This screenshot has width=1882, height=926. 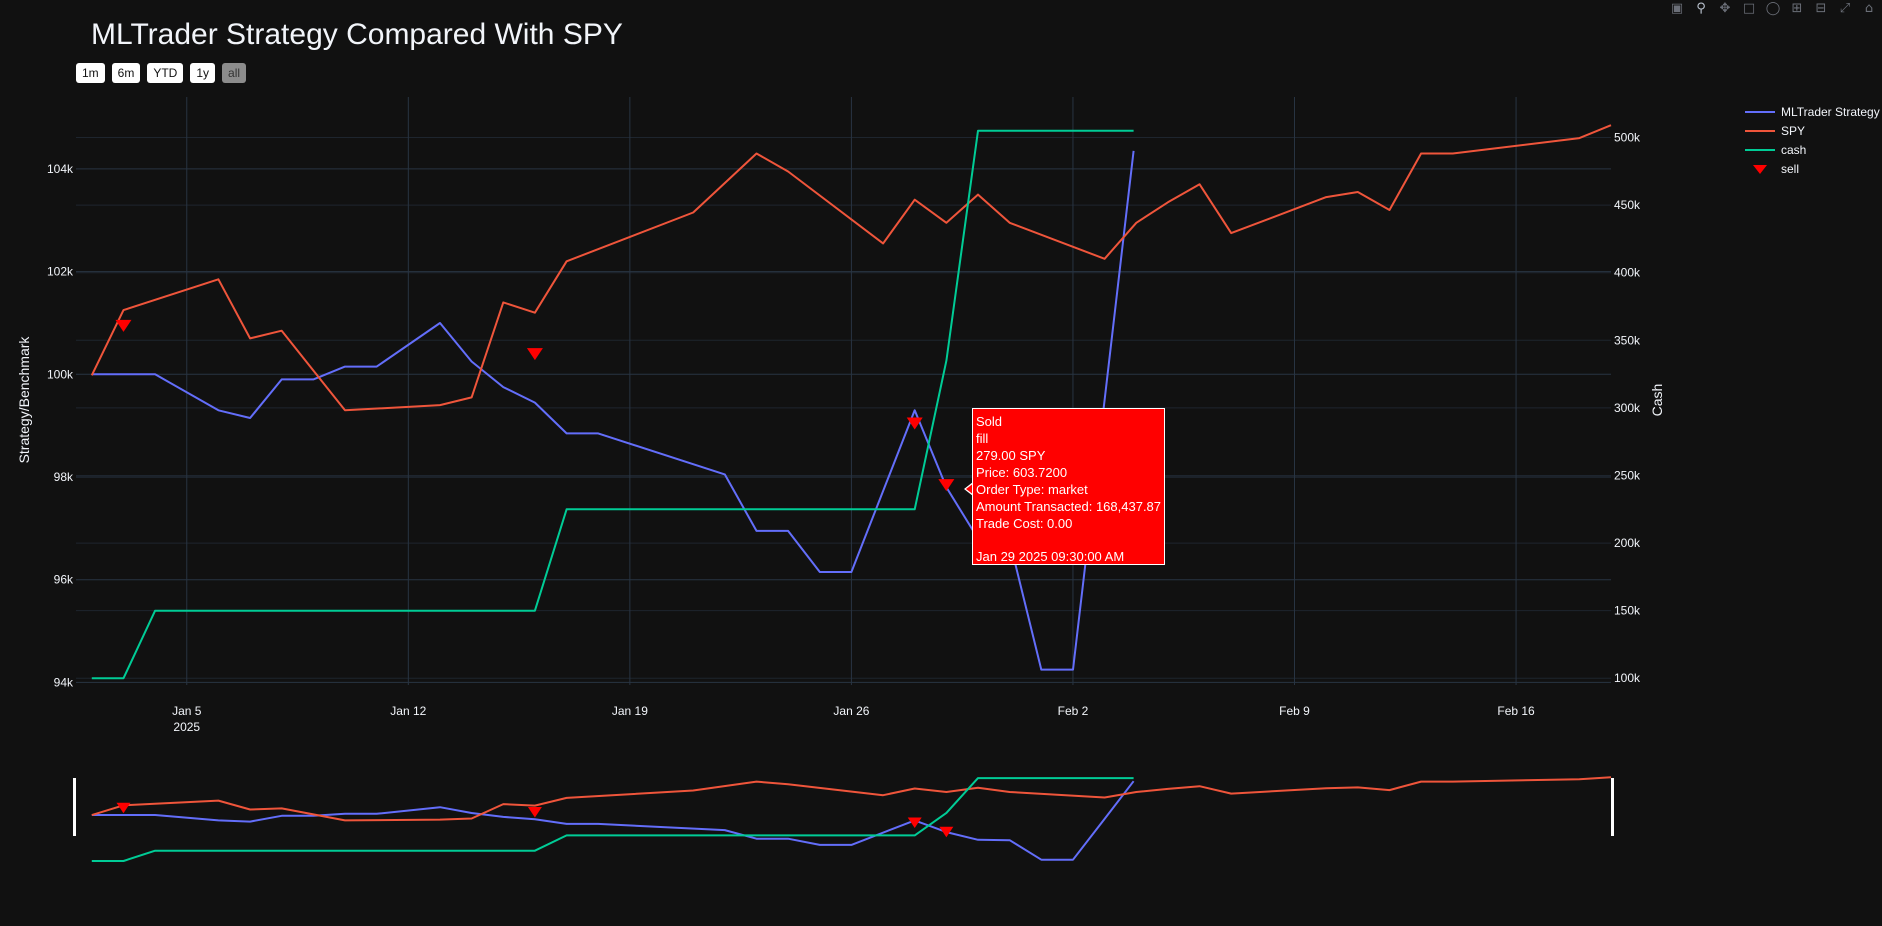 I want to click on legend-item-spy: SPY, so click(x=1812, y=130).